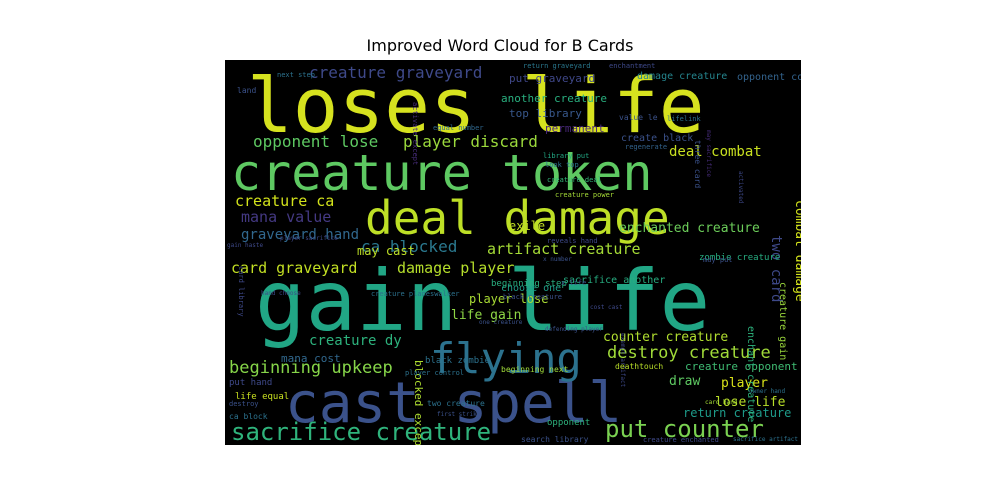 The width and height of the screenshot is (1000, 500). What do you see at coordinates (568, 423) in the screenshot?
I see `word-opponent: opponent` at bounding box center [568, 423].